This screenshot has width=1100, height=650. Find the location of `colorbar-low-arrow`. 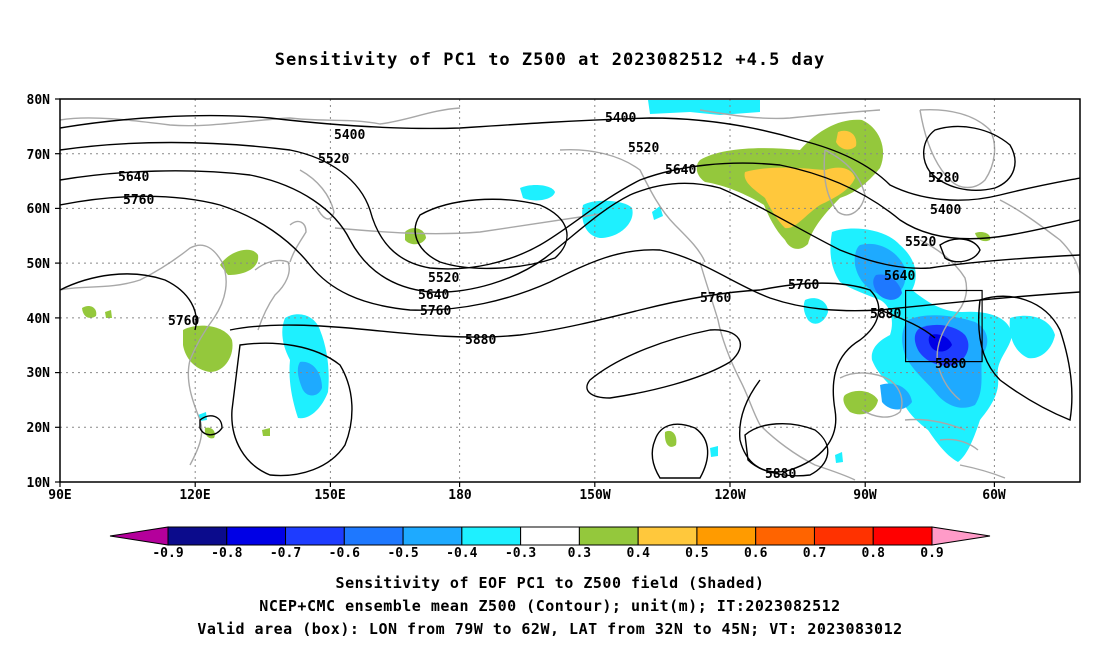

colorbar-low-arrow is located at coordinates (139, 536).